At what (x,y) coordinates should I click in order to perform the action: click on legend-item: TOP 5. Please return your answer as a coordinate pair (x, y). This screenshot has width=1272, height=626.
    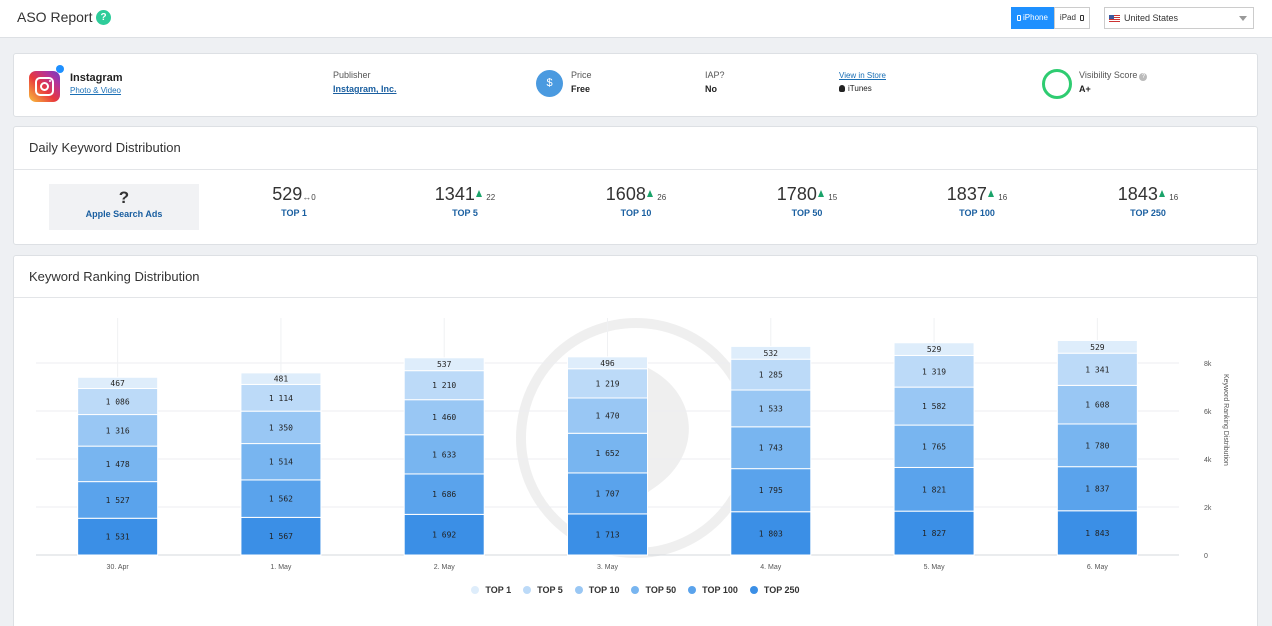
    Looking at the image, I should click on (543, 590).